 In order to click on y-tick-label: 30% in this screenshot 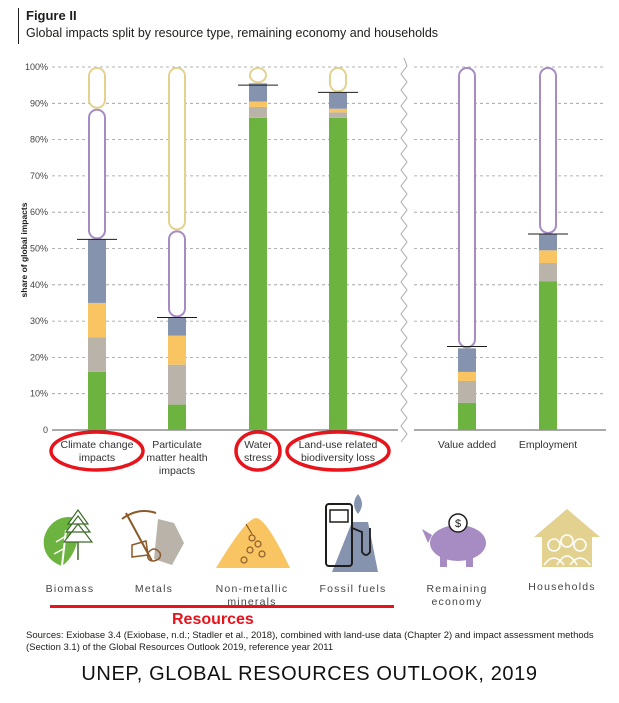, I will do `click(39, 321)`.